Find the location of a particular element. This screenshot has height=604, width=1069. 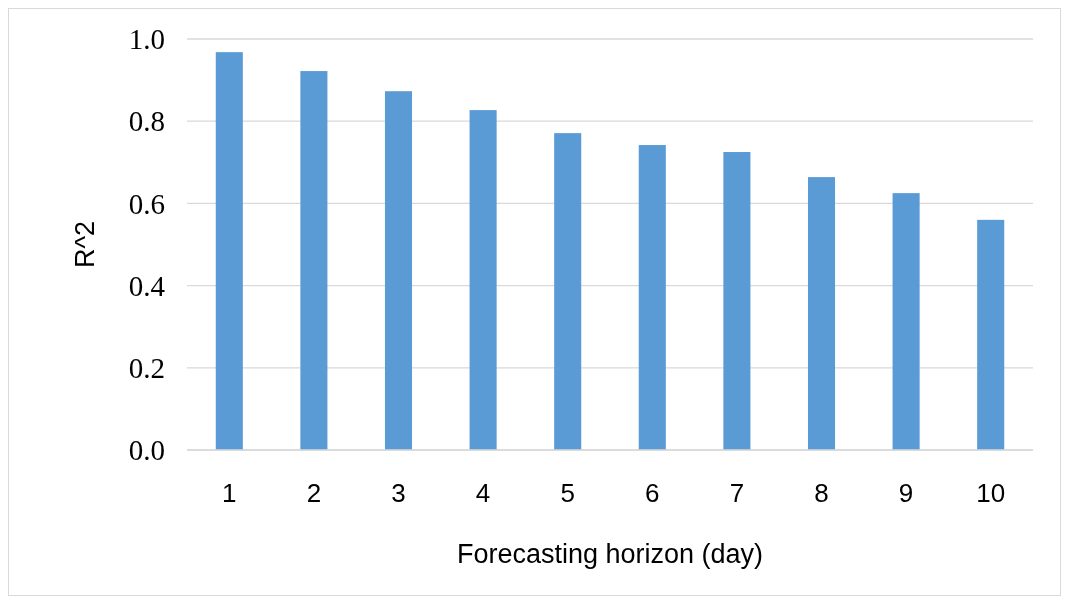

x-axis-title: Forecasting horizon (day) is located at coordinates (610, 554).